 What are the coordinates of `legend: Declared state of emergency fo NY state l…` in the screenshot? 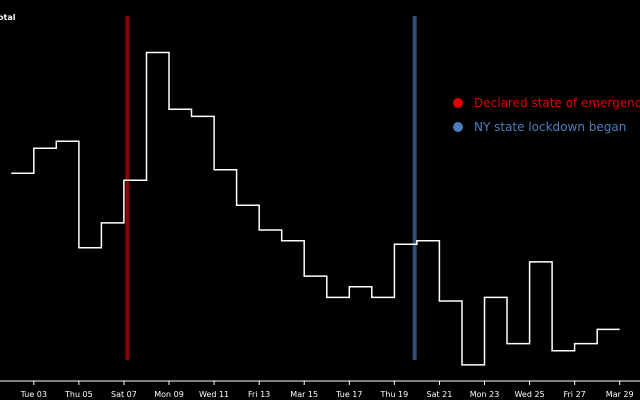 It's located at (546, 115).